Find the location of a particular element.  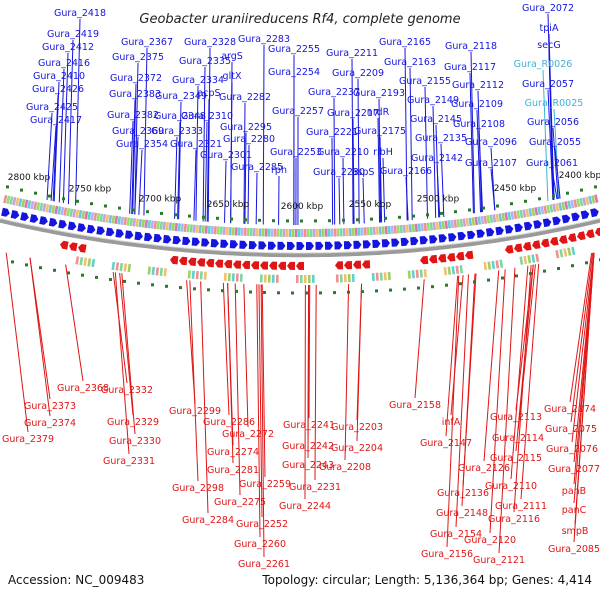

gene-label: Gura_2333 is located at coordinates (177, 131).